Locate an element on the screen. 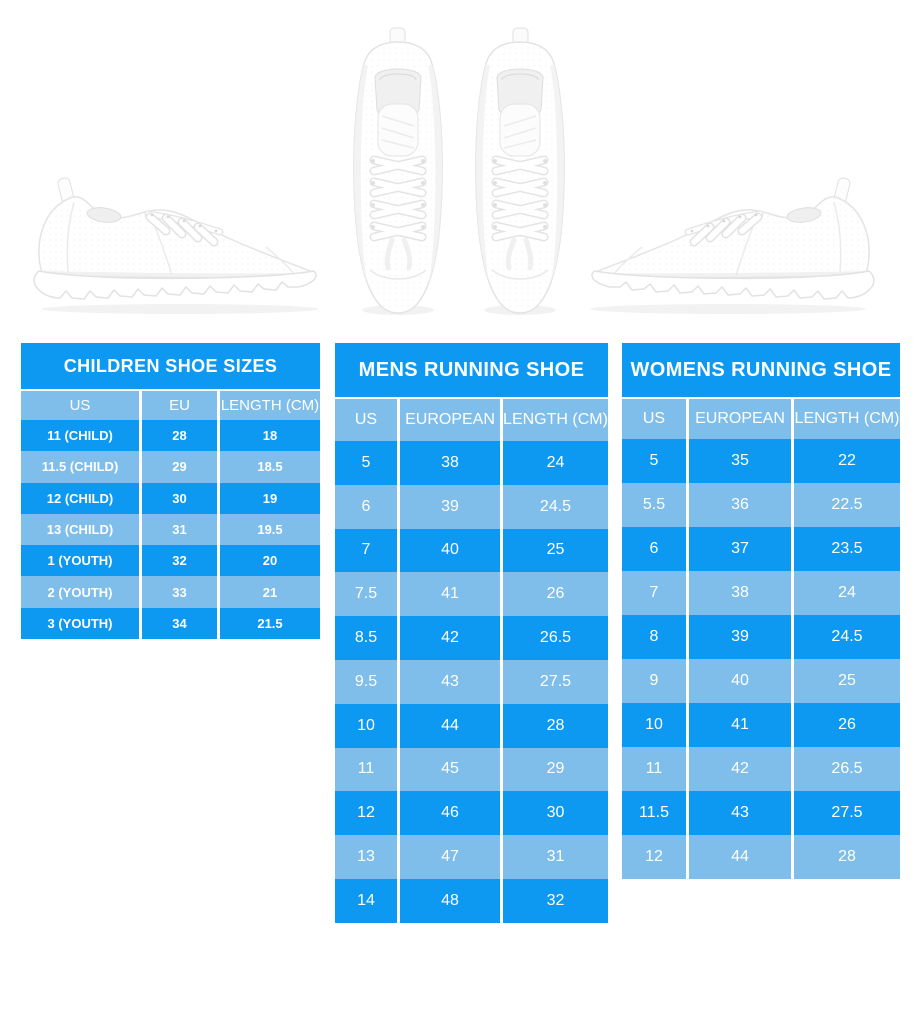 This screenshot has height=1024, width=915. sneaker-side-view-right-image is located at coordinates (730, 244).